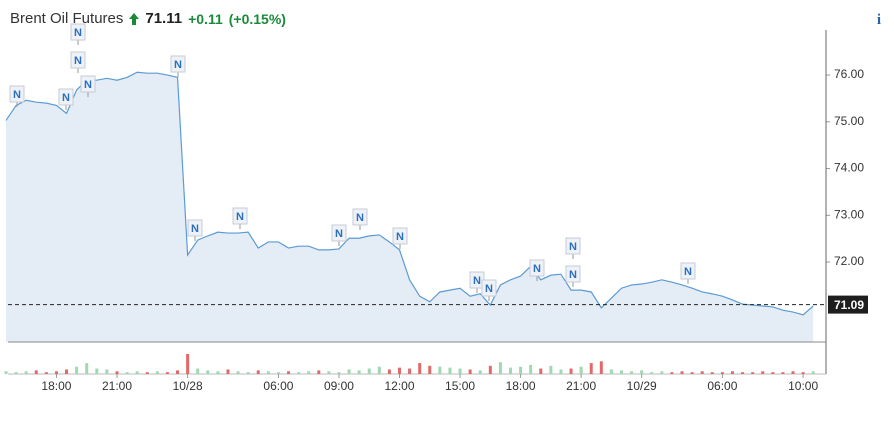 This screenshot has height=421, width=894. Describe the element at coordinates (164, 18) in the screenshot. I see `last-price: 71.11` at that location.